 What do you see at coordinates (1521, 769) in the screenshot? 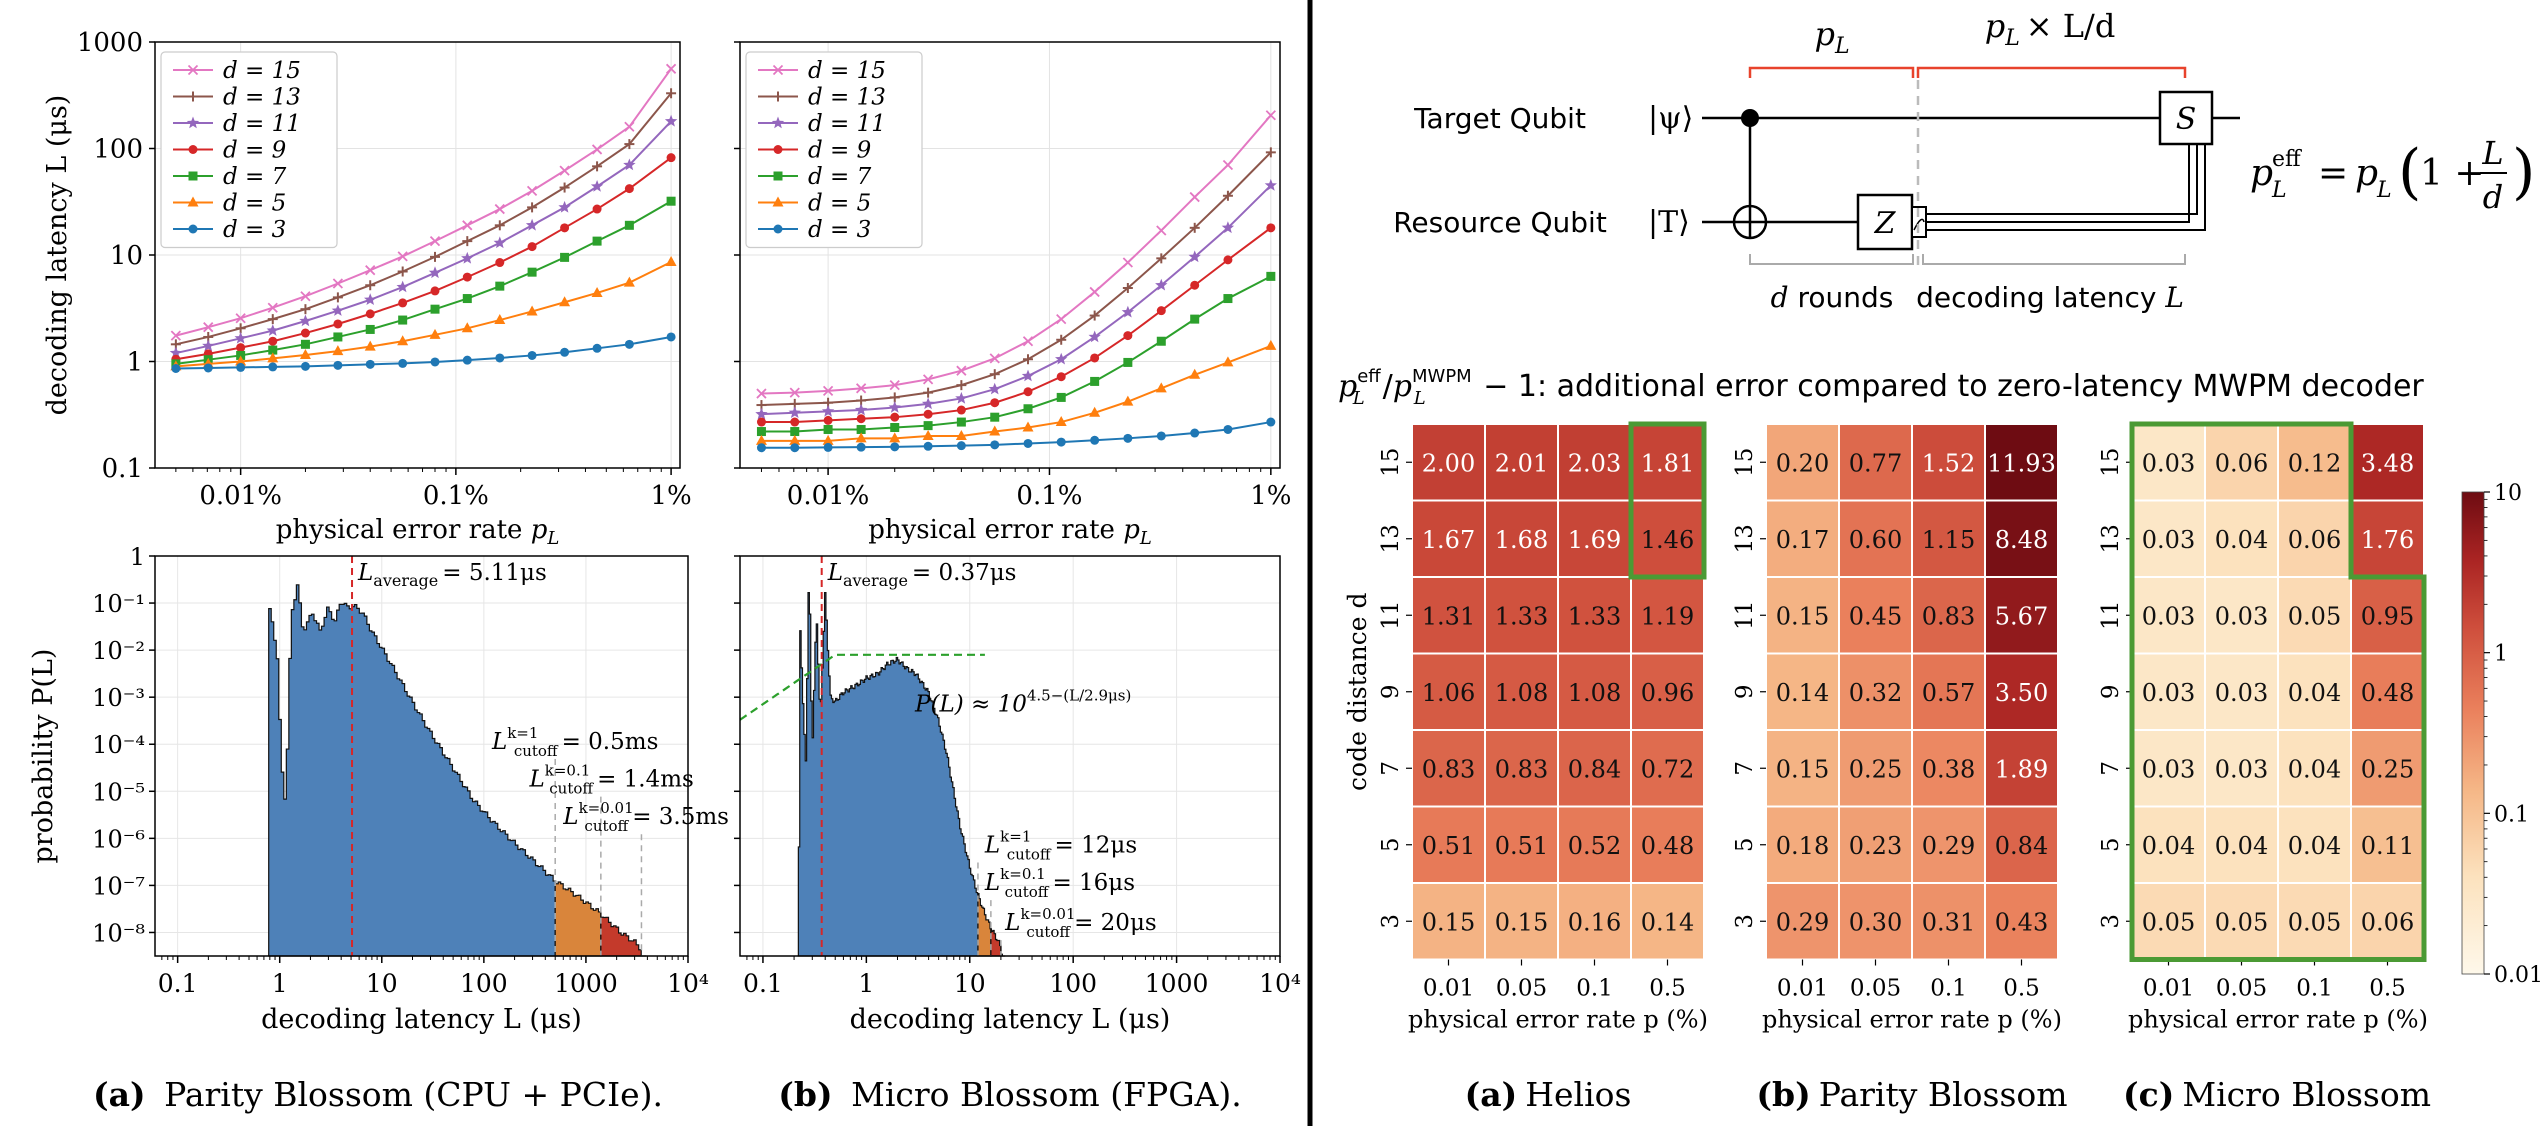
I see `heatmap-cell-label: 0.83` at bounding box center [1521, 769].